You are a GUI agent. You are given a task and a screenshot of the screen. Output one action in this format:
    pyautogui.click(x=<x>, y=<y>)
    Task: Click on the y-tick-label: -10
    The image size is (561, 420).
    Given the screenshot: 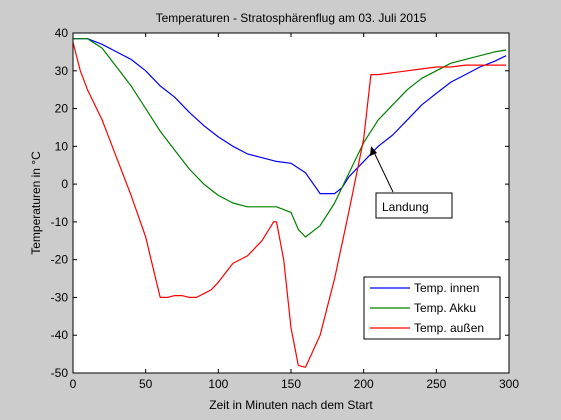 What is the action you would take?
    pyautogui.click(x=60, y=222)
    